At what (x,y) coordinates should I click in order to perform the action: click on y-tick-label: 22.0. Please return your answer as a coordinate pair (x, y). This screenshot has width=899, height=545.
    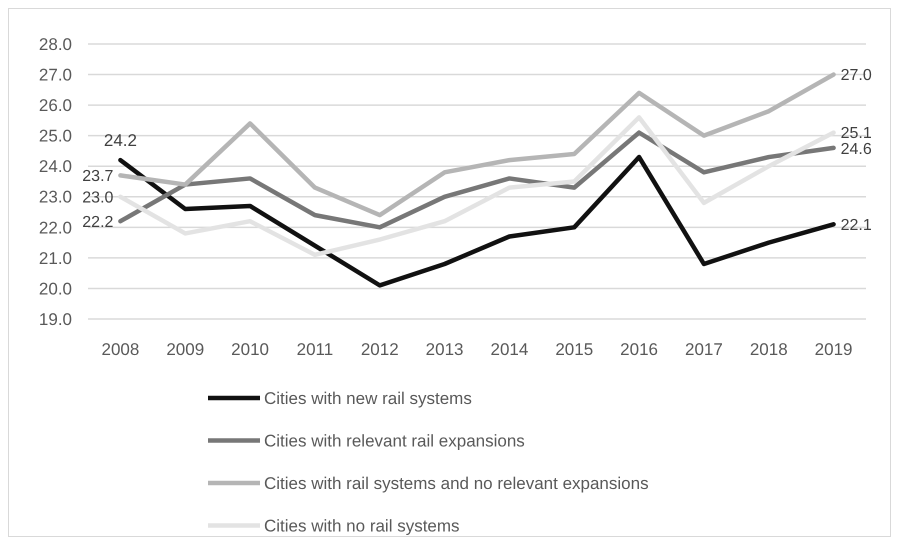
    Looking at the image, I should click on (55, 228).